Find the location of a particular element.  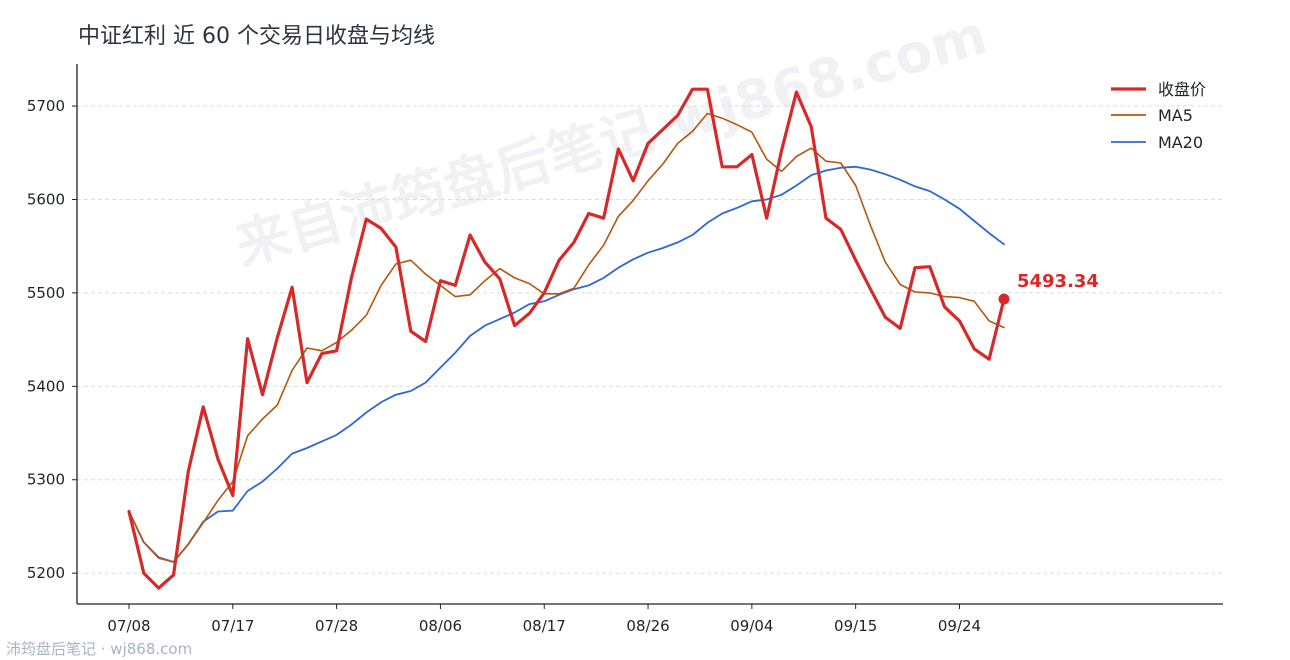

x-tick-label: 07/08 is located at coordinates (128, 626).